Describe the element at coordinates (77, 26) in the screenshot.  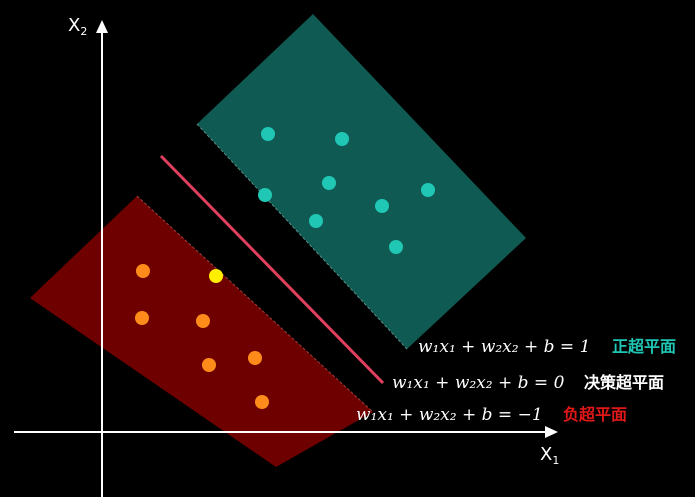
I see `y-axis-label: X2` at that location.